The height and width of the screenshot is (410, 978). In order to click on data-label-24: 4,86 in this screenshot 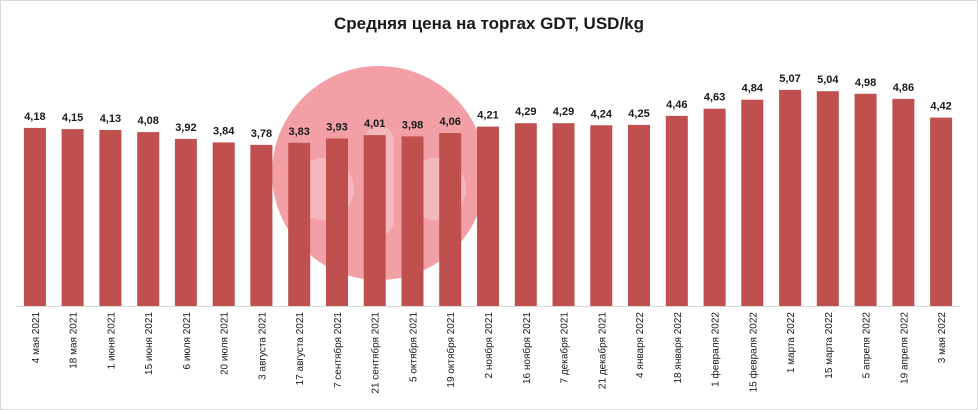, I will do `click(903, 88)`.